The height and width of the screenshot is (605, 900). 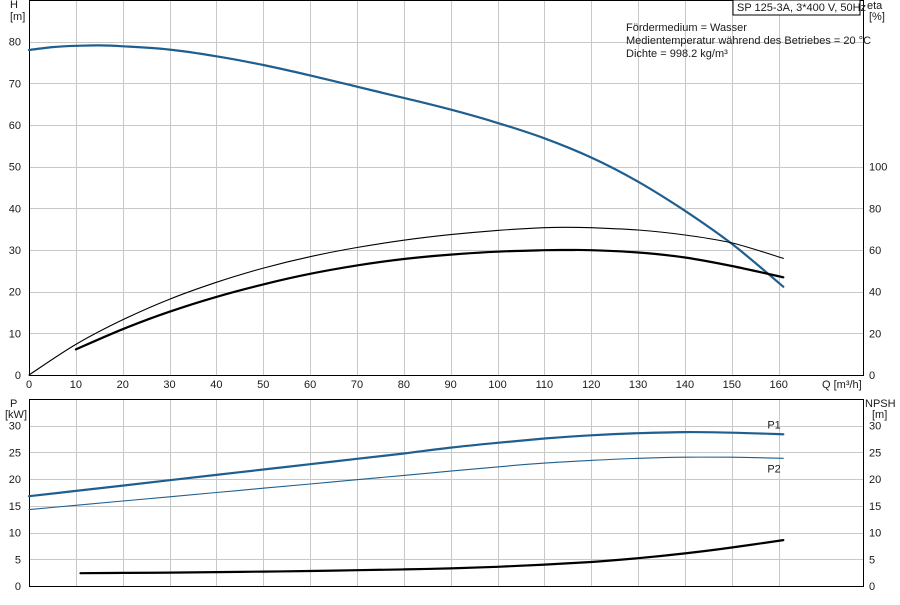 I want to click on top-x-tick-label: 0, so click(x=29, y=385).